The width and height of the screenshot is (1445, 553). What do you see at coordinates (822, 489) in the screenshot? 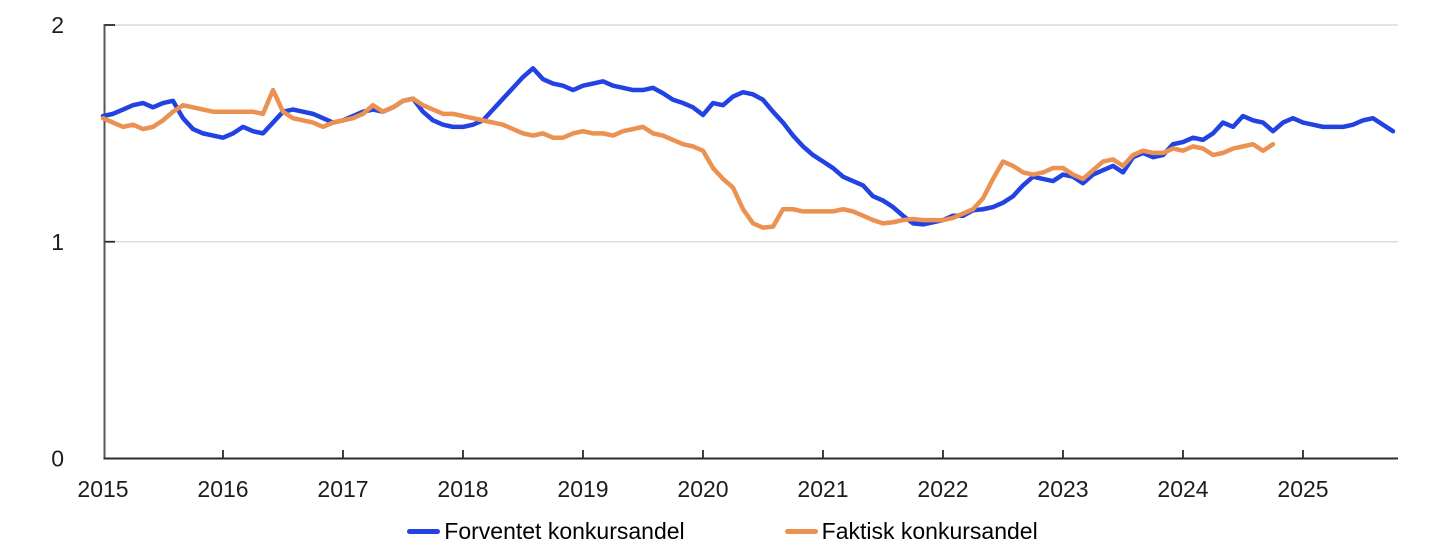
I see `x-tick-label: 2021` at bounding box center [822, 489].